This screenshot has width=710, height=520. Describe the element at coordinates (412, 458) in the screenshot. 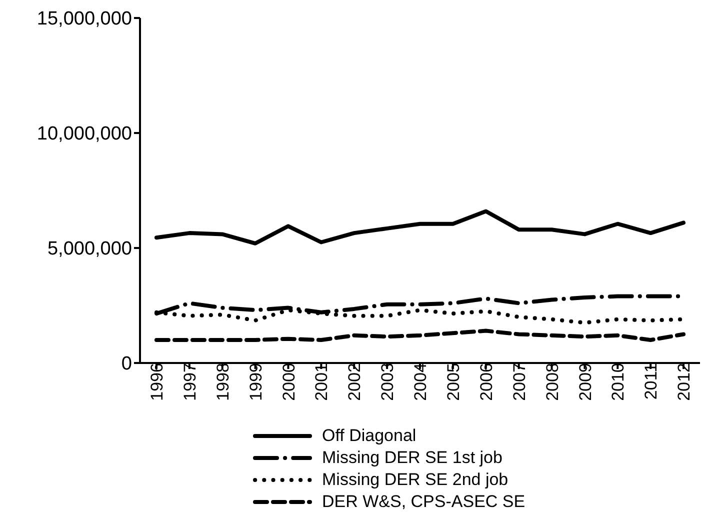

I see `legend-label: Missing DER SE 1st job` at that location.